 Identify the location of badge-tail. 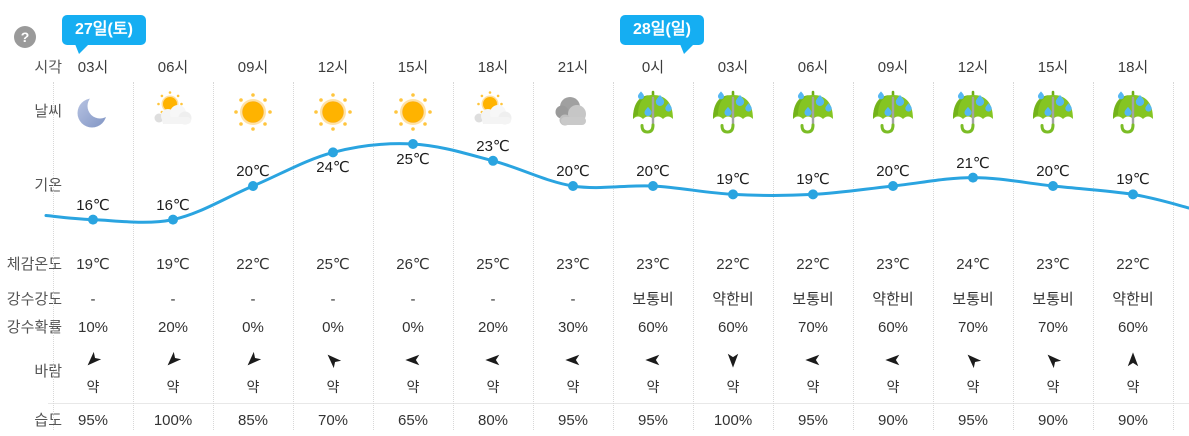
(82, 49).